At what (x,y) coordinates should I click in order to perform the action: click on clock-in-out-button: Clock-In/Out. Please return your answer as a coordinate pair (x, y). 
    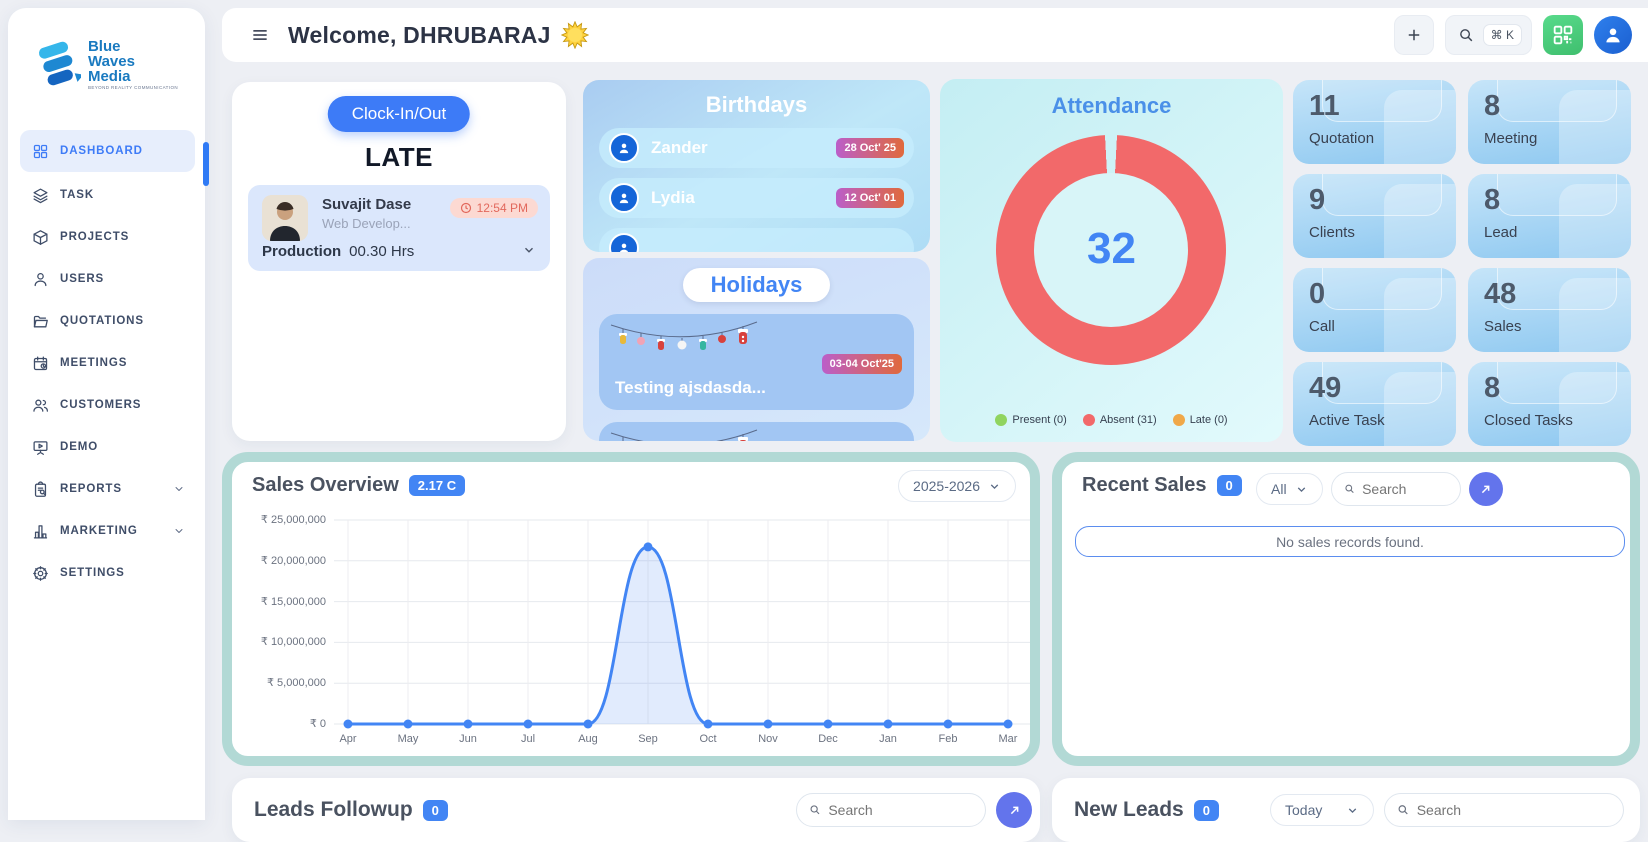
    Looking at the image, I should click on (399, 114).